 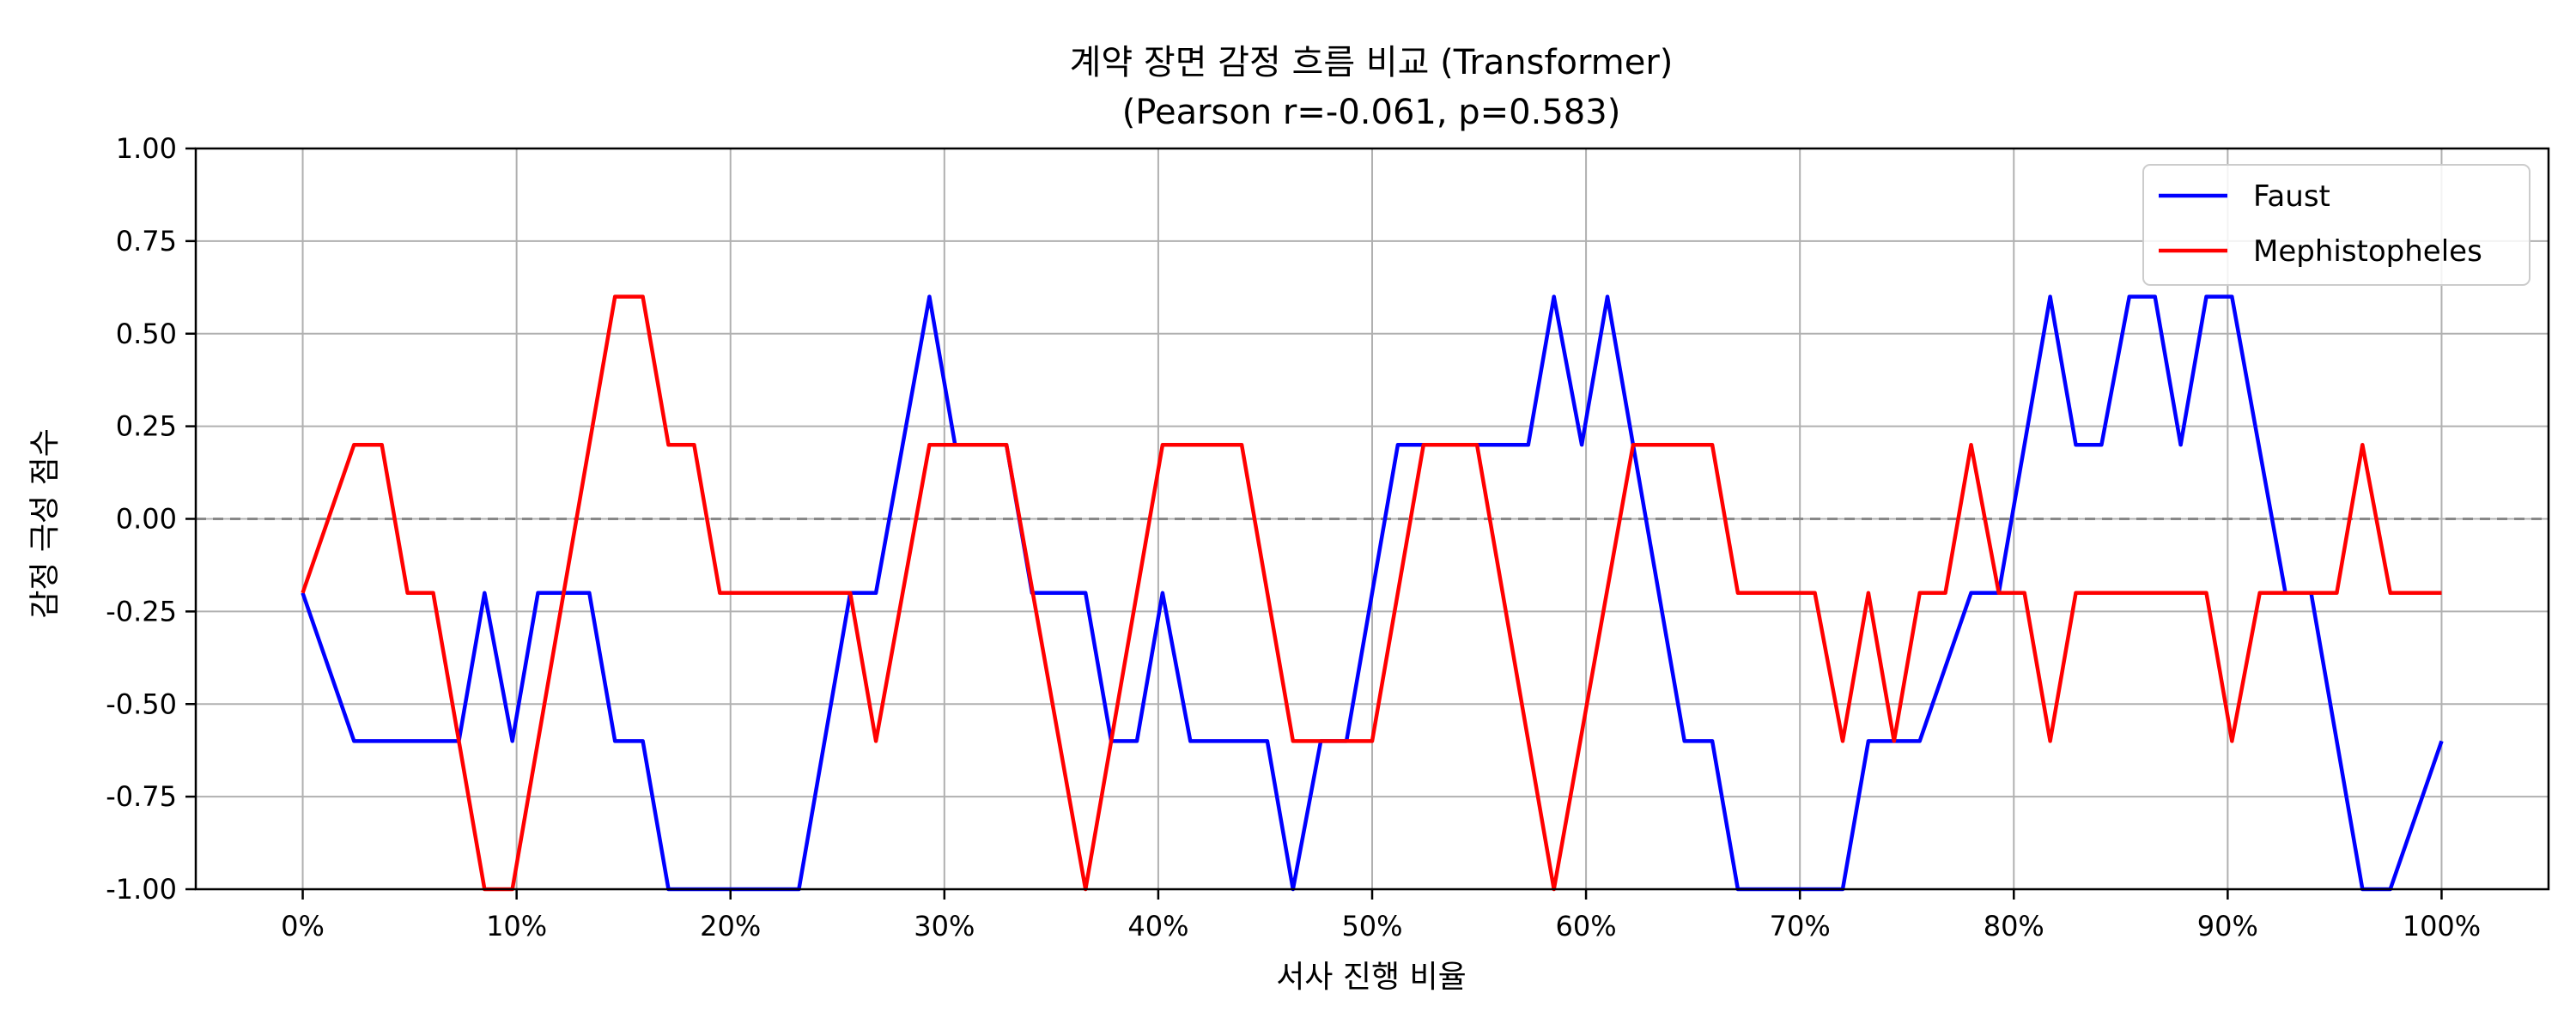 I want to click on chart-subtitle: (Pearson r=-0.061, p=0.583), so click(x=1371, y=112).